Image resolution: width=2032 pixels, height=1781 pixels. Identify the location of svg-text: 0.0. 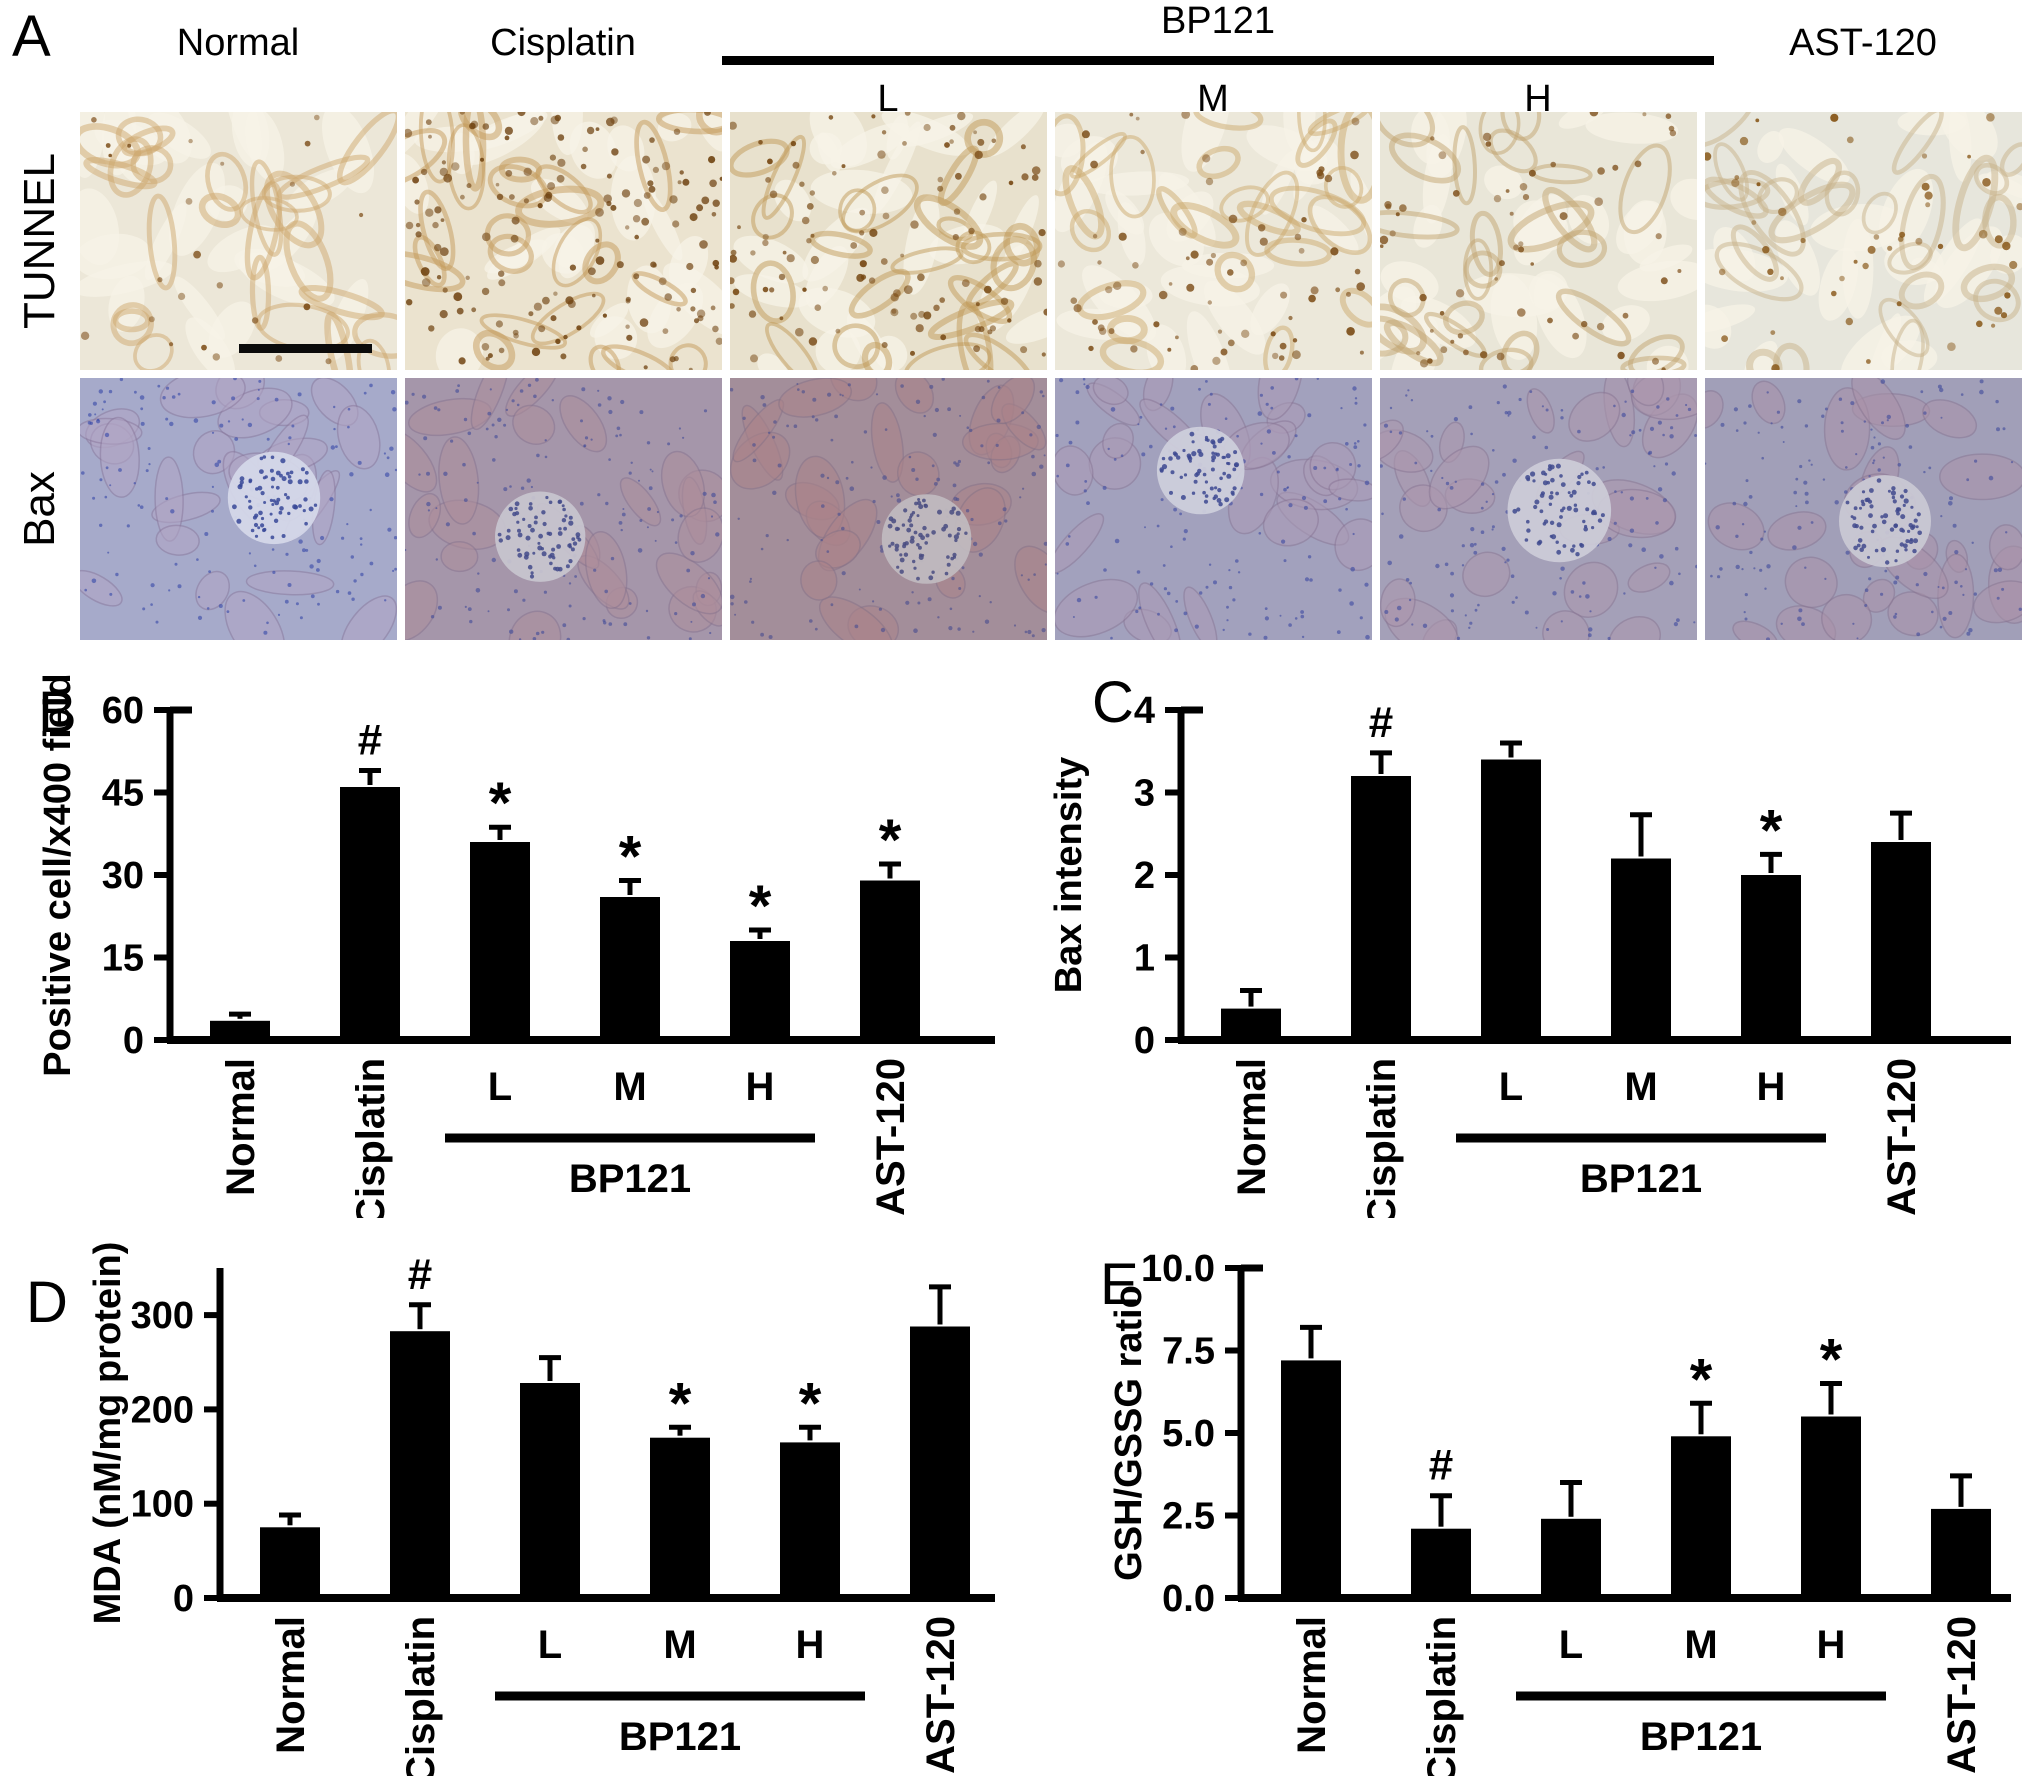
(1188, 1599).